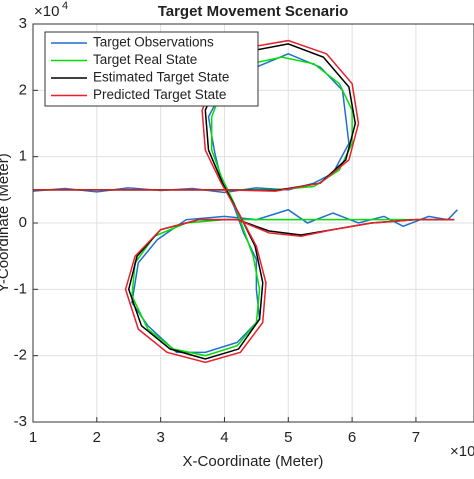 The height and width of the screenshot is (479, 474). I want to click on y-tick-label: -1, so click(20, 288).